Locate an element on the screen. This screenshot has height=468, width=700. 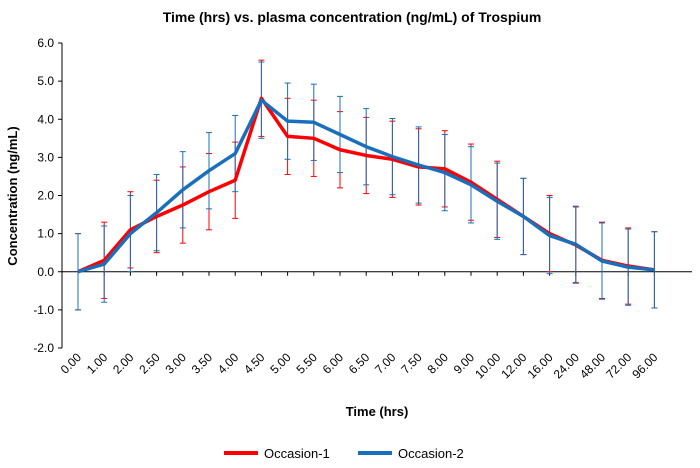
y-tick-label: 2.0 is located at coordinates (45, 196).